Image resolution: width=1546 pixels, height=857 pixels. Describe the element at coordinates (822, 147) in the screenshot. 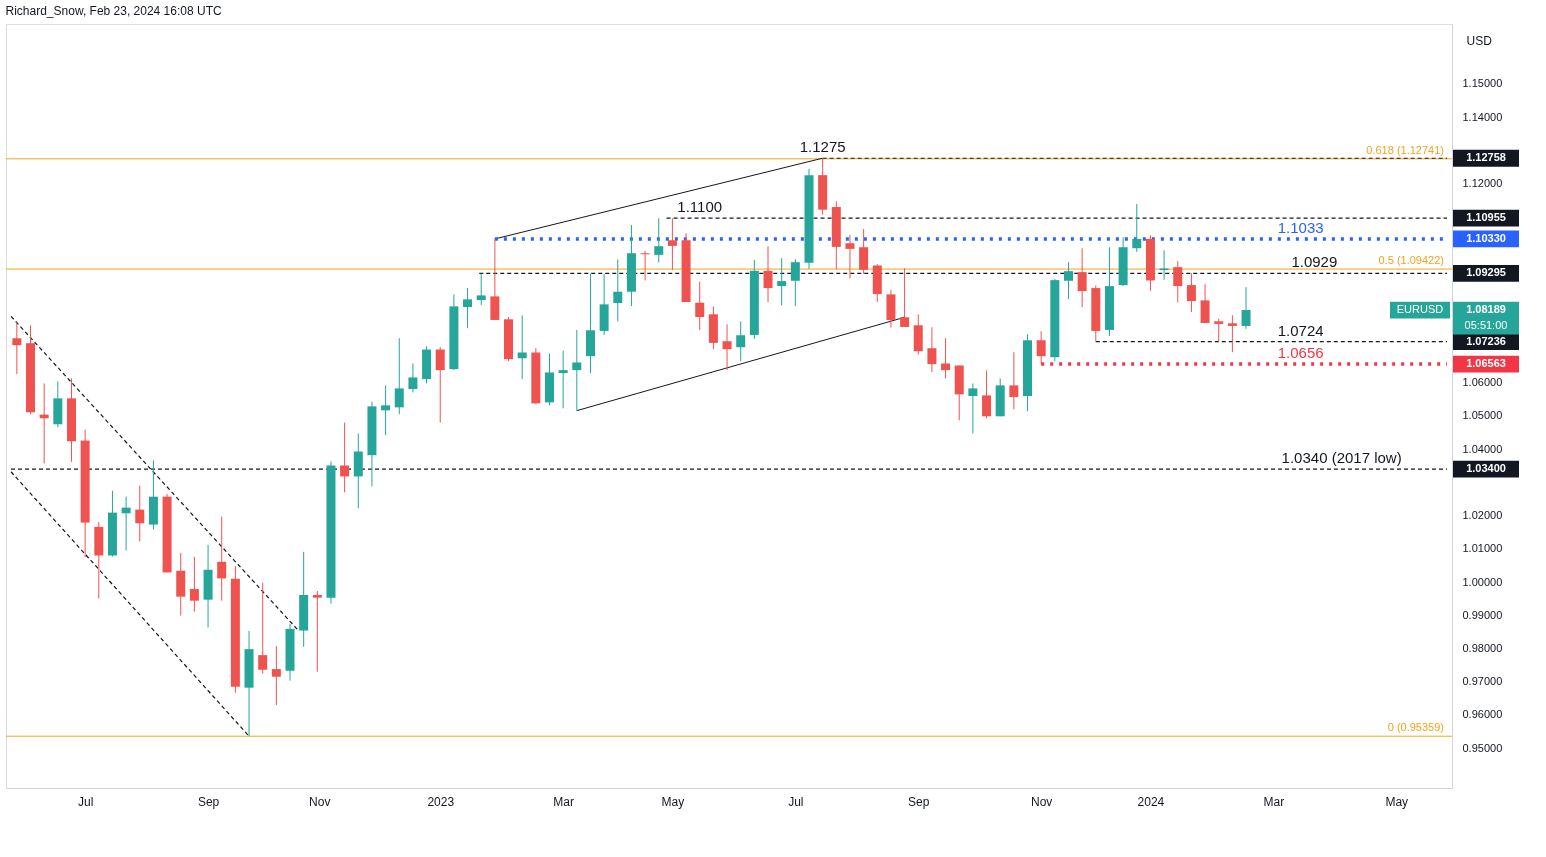

I see `annotation: 1.1275` at that location.